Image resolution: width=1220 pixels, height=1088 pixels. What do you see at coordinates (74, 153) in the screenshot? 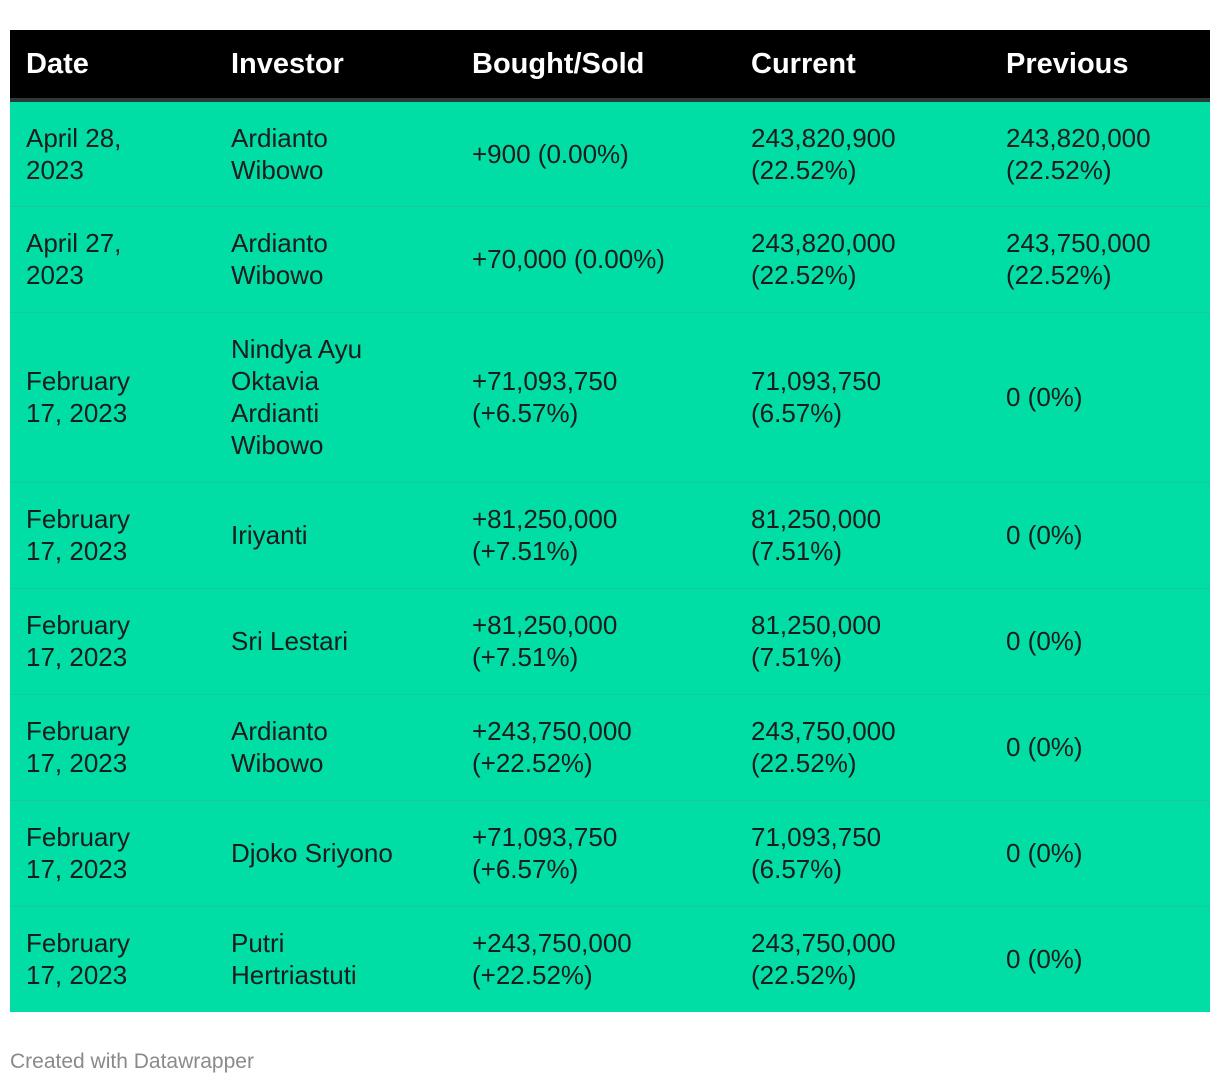
I see `cell-date: April 28, 2023` at bounding box center [74, 153].